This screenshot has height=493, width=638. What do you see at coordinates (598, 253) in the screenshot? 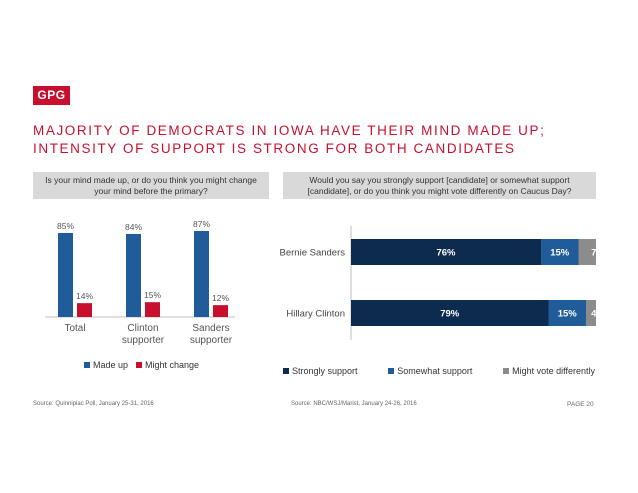
I see `segment-label-might-vote-differently-1: 7%` at bounding box center [598, 253].